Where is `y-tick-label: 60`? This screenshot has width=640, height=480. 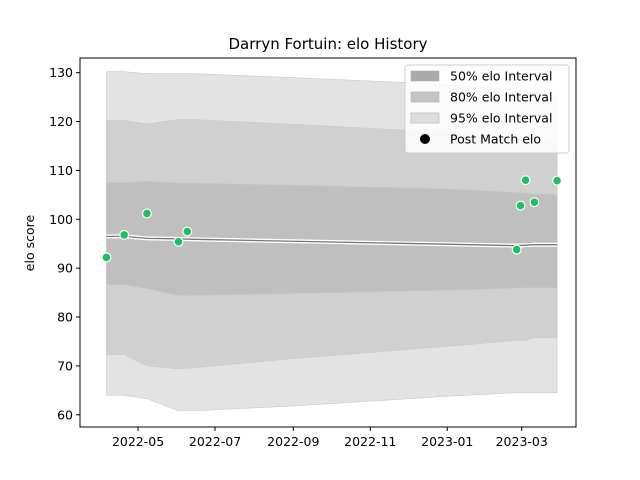
y-tick-label: 60 is located at coordinates (65, 414).